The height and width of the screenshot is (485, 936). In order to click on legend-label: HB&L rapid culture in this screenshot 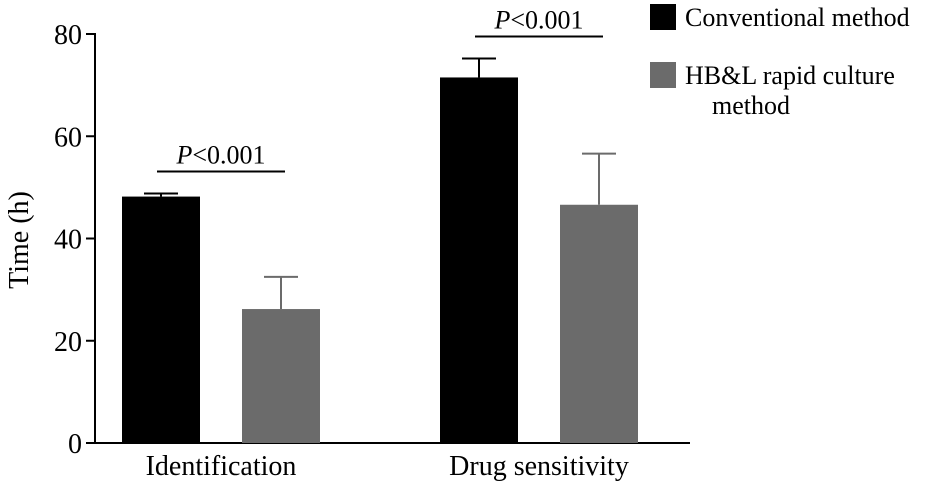, I will do `click(790, 75)`.